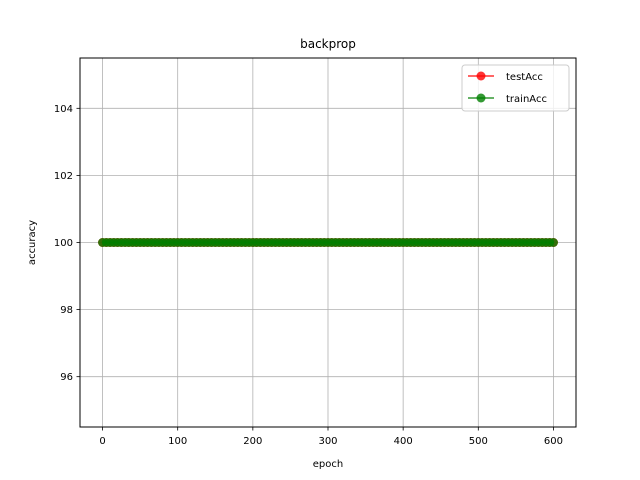 The width and height of the screenshot is (640, 480). What do you see at coordinates (515, 88) in the screenshot?
I see `legend: testAcc trainAcc` at bounding box center [515, 88].